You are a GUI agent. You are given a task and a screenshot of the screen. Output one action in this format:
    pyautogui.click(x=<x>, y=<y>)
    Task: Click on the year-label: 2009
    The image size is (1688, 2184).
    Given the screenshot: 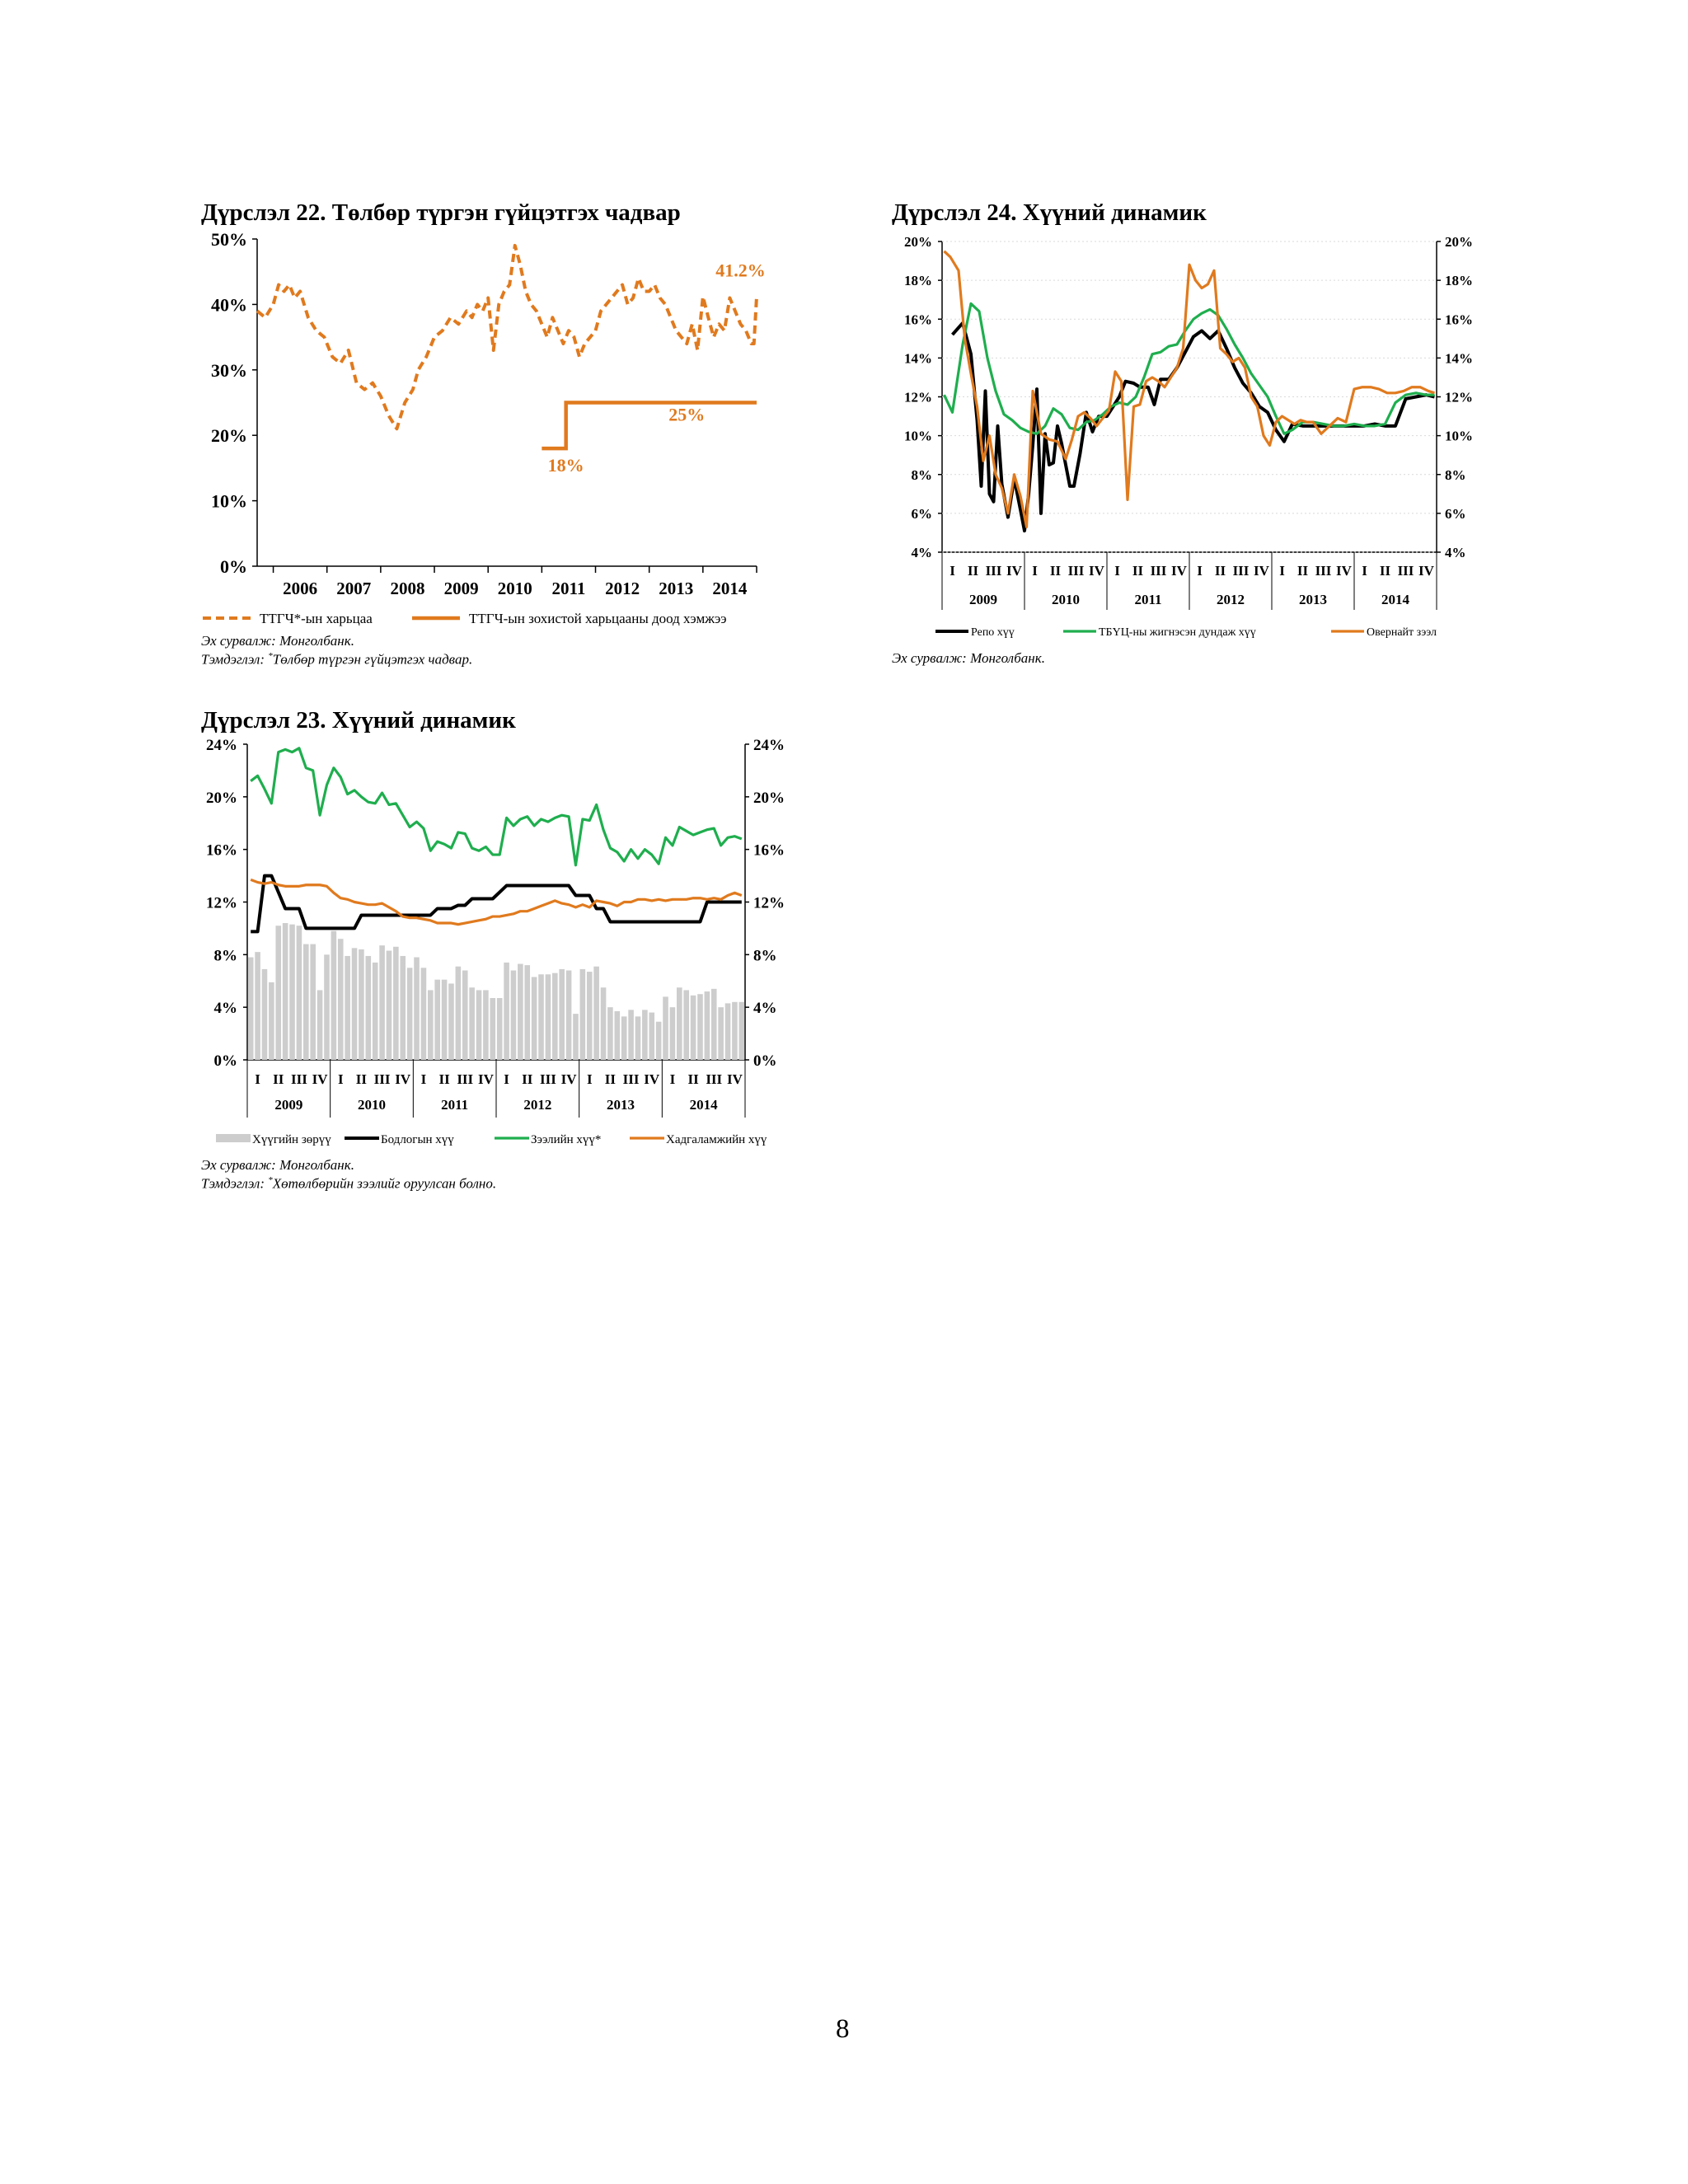 What is the action you would take?
    pyautogui.click(x=288, y=1105)
    